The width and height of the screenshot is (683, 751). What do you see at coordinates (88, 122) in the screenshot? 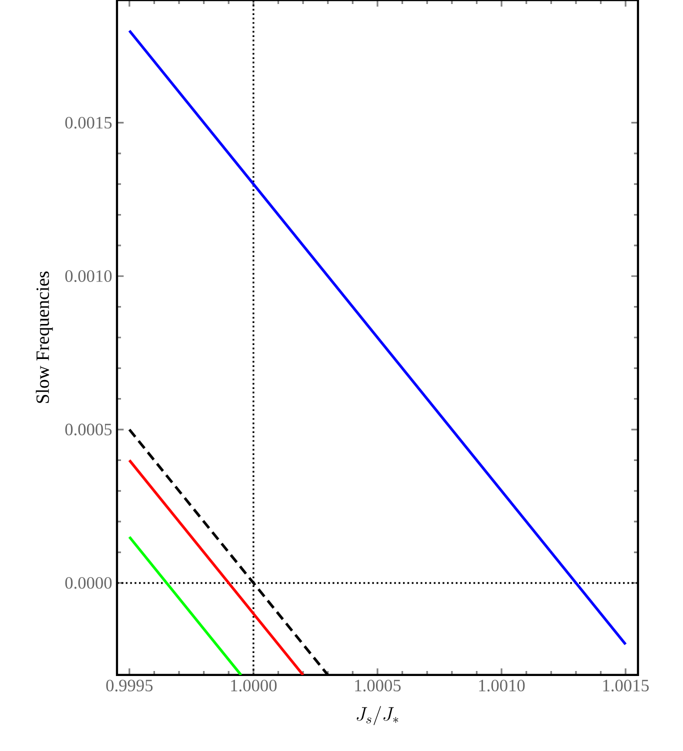
I see `y-tick-label: 0.0015` at bounding box center [88, 122].